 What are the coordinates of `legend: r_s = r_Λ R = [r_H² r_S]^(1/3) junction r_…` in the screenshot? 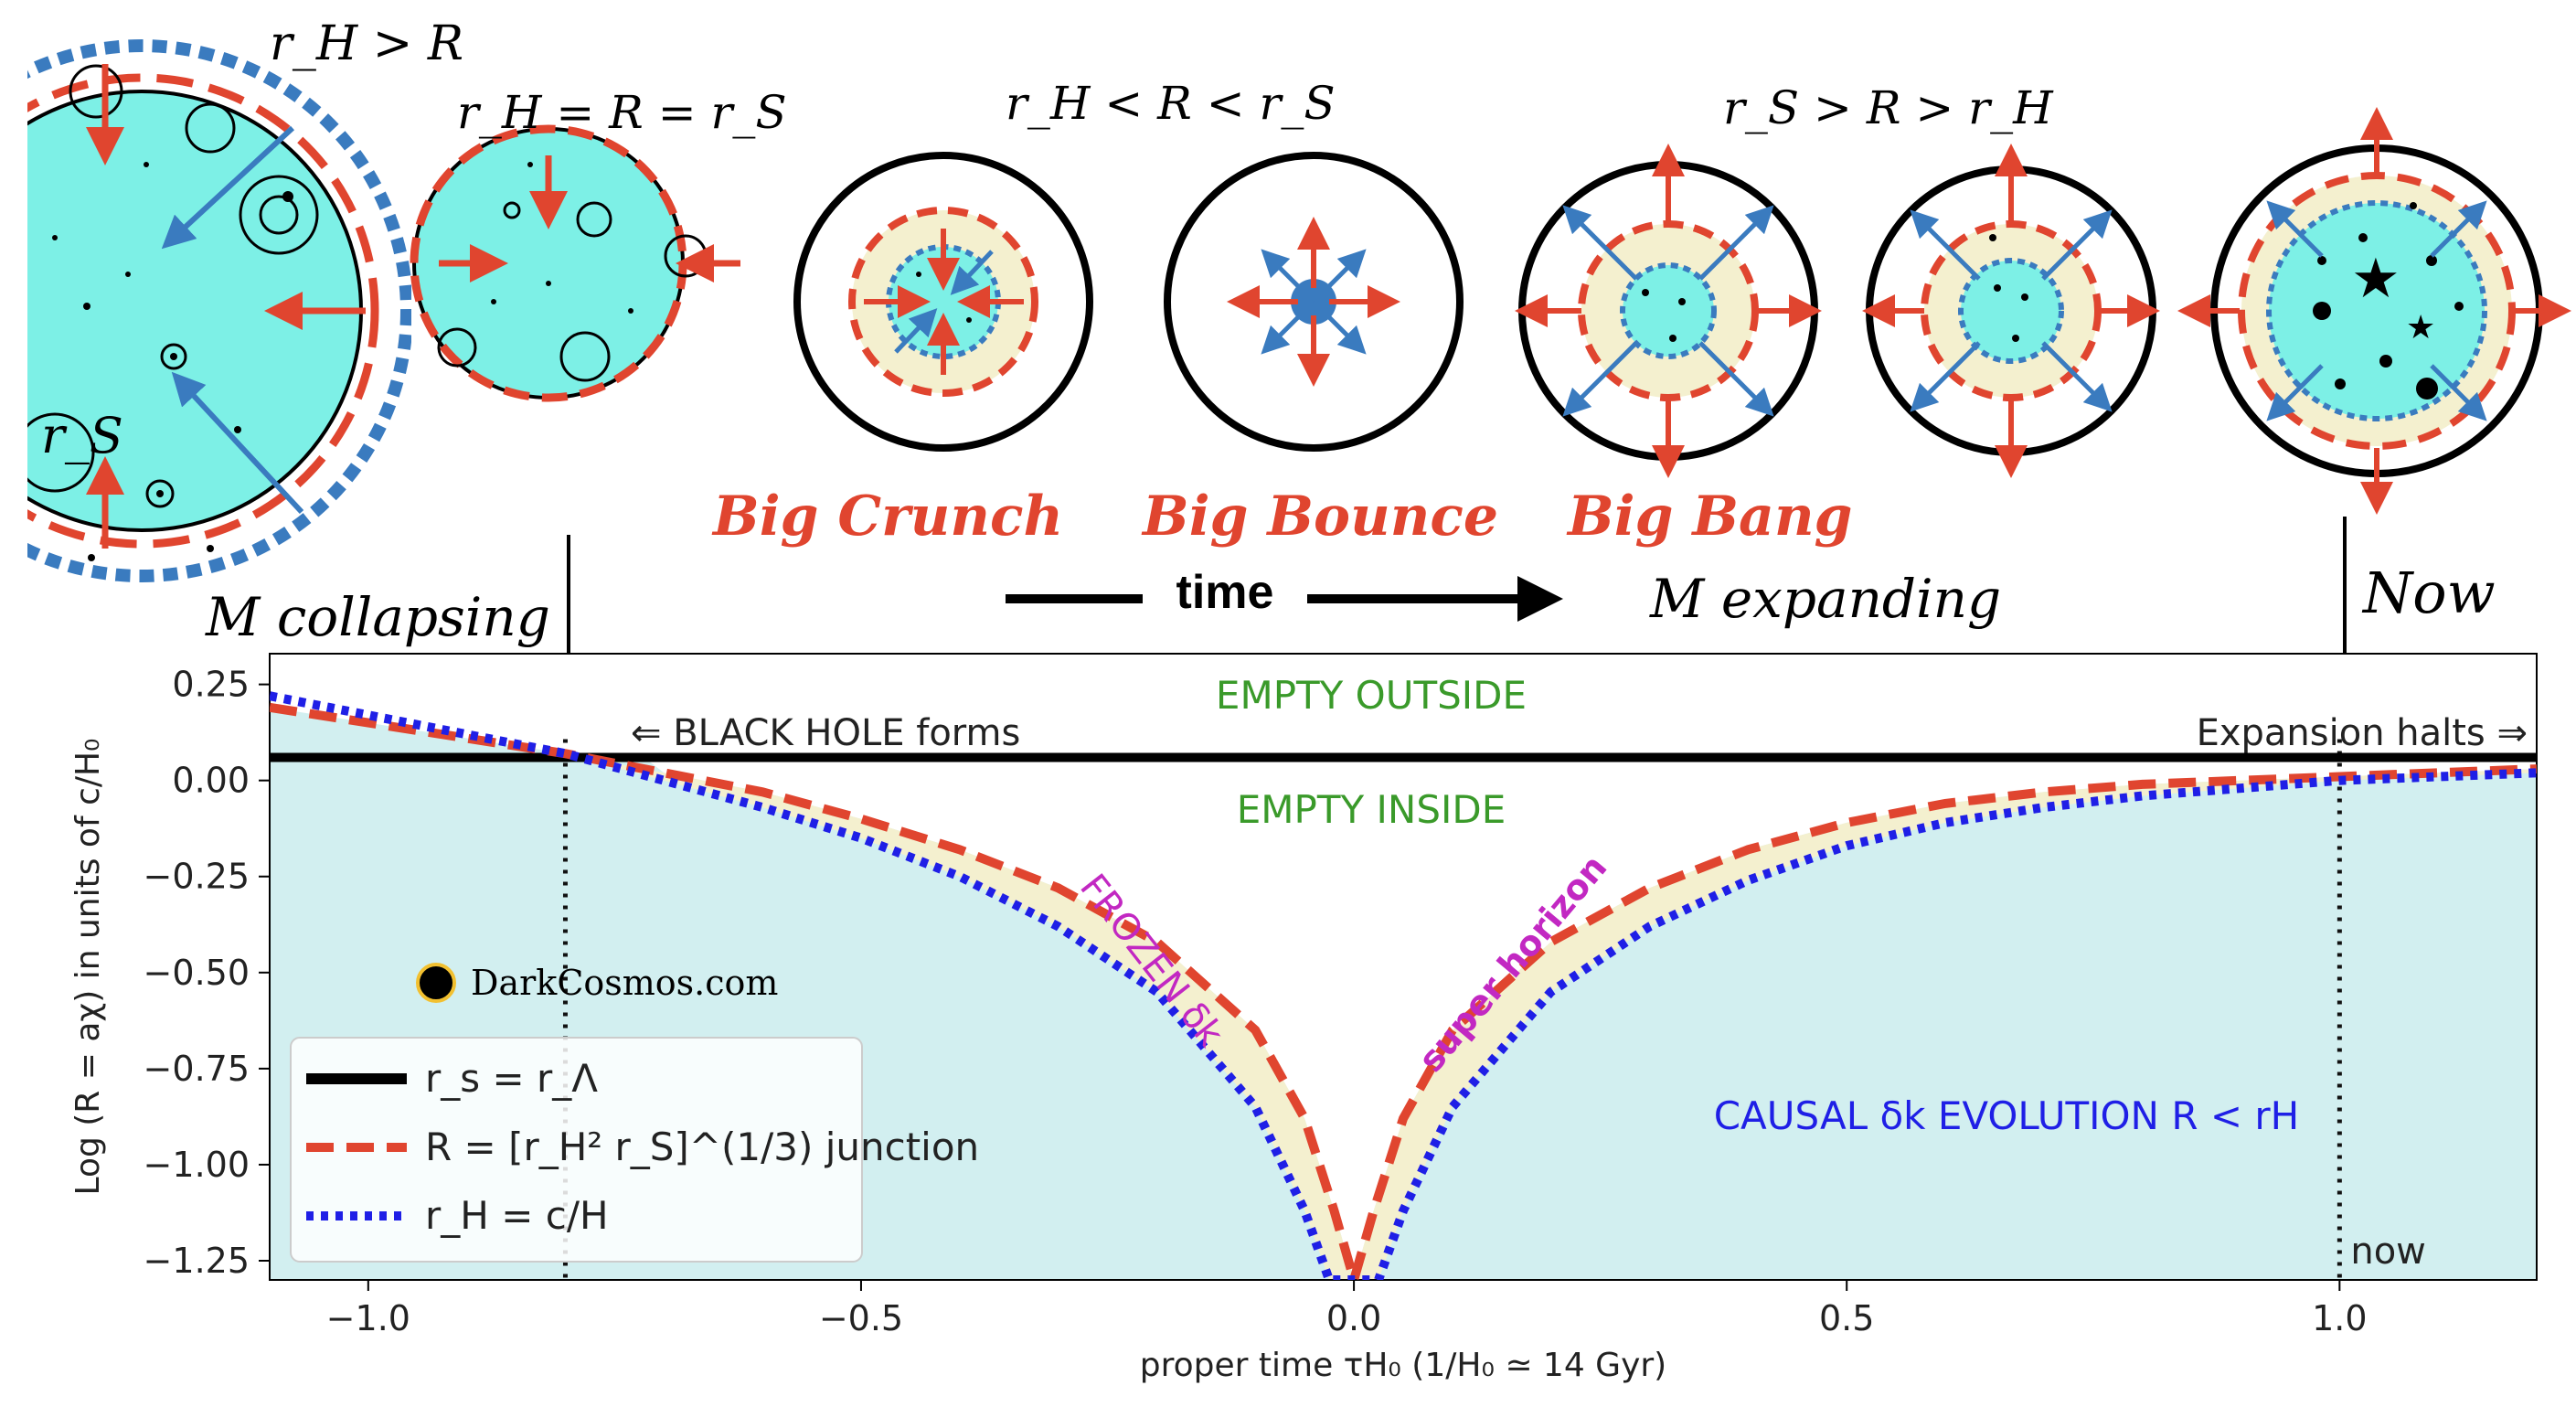 It's located at (634, 1150).